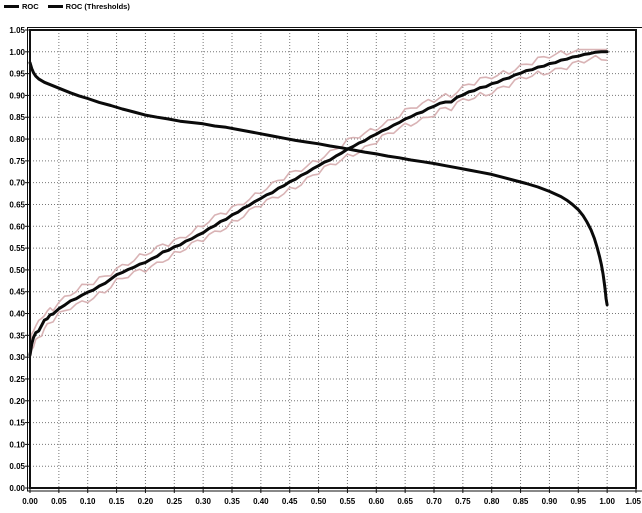 This screenshot has width=642, height=513. Describe the element at coordinates (17, 139) in the screenshot. I see `y-tick-label: 0.80` at that location.